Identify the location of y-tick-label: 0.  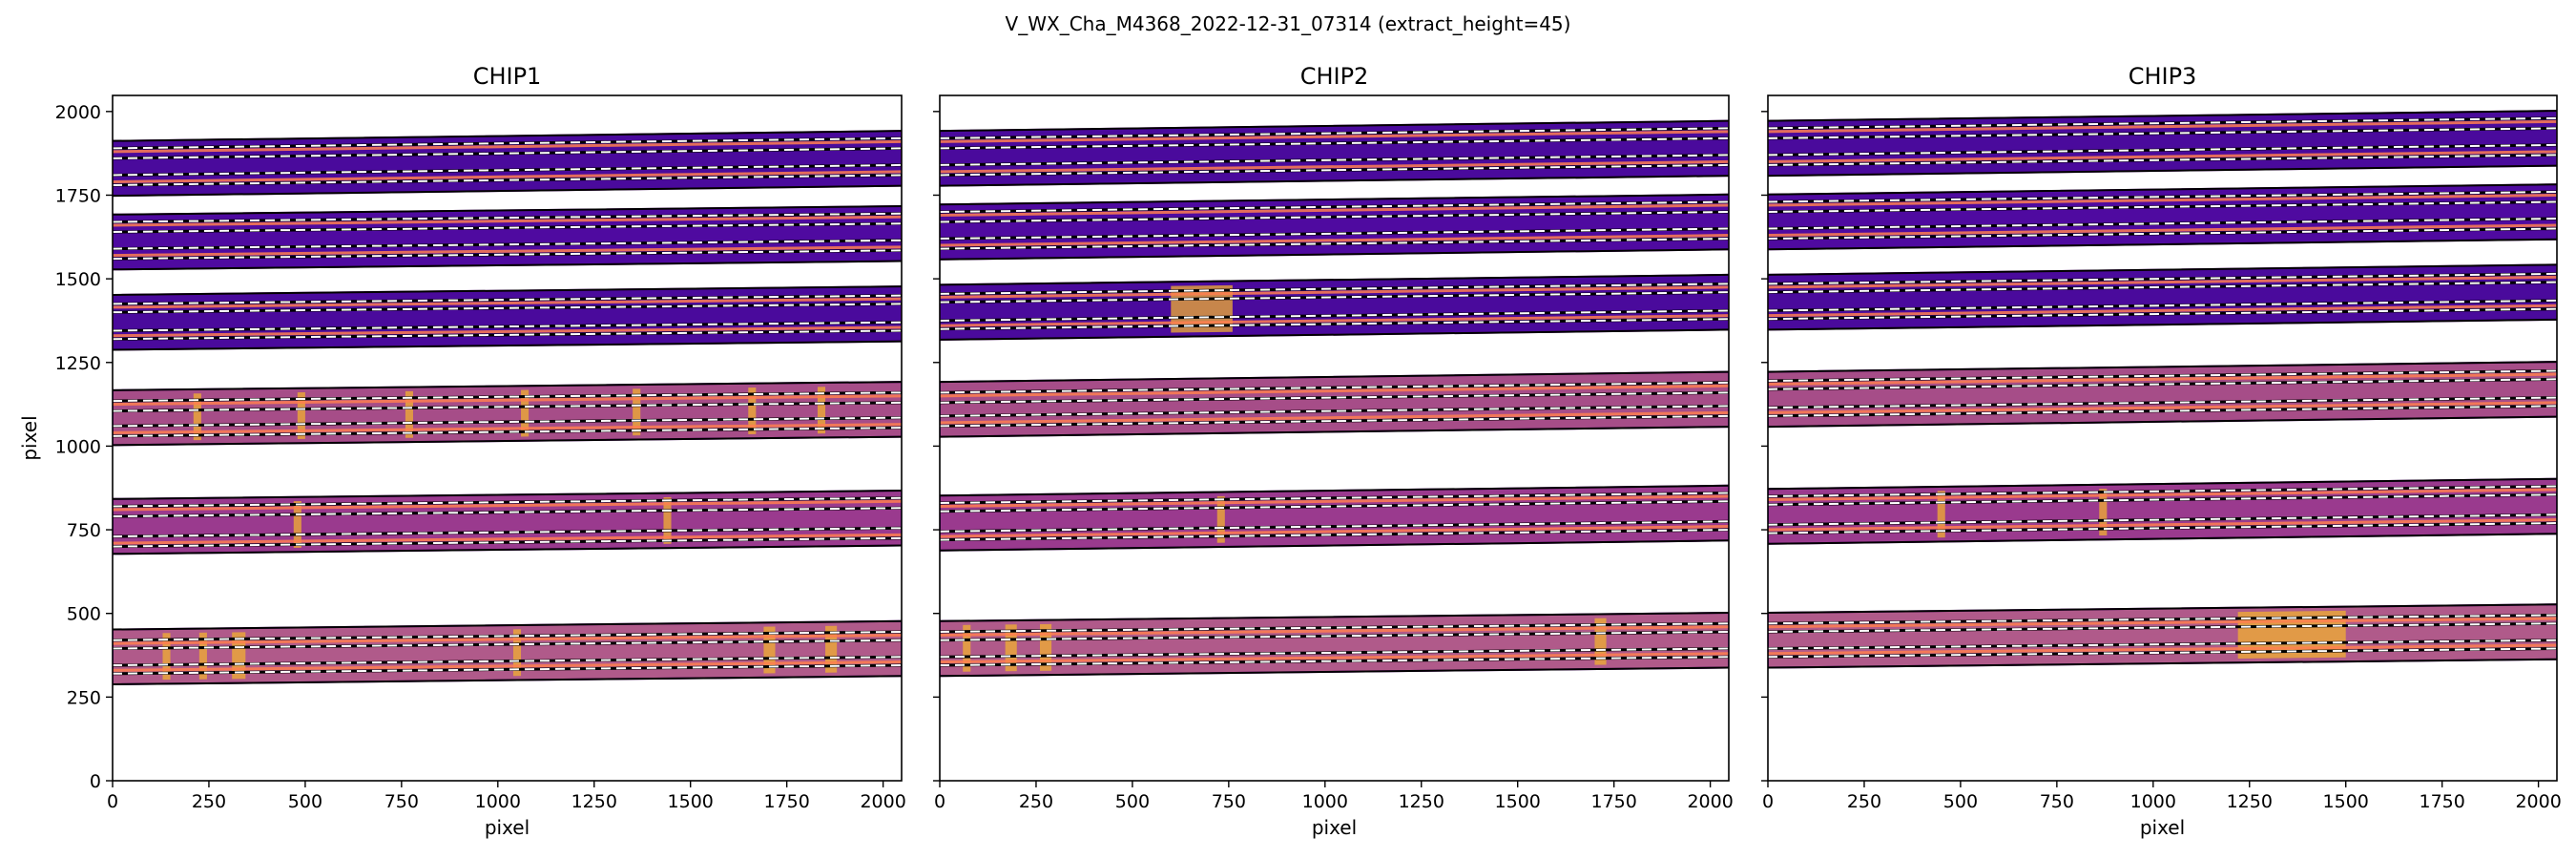
(95, 781).